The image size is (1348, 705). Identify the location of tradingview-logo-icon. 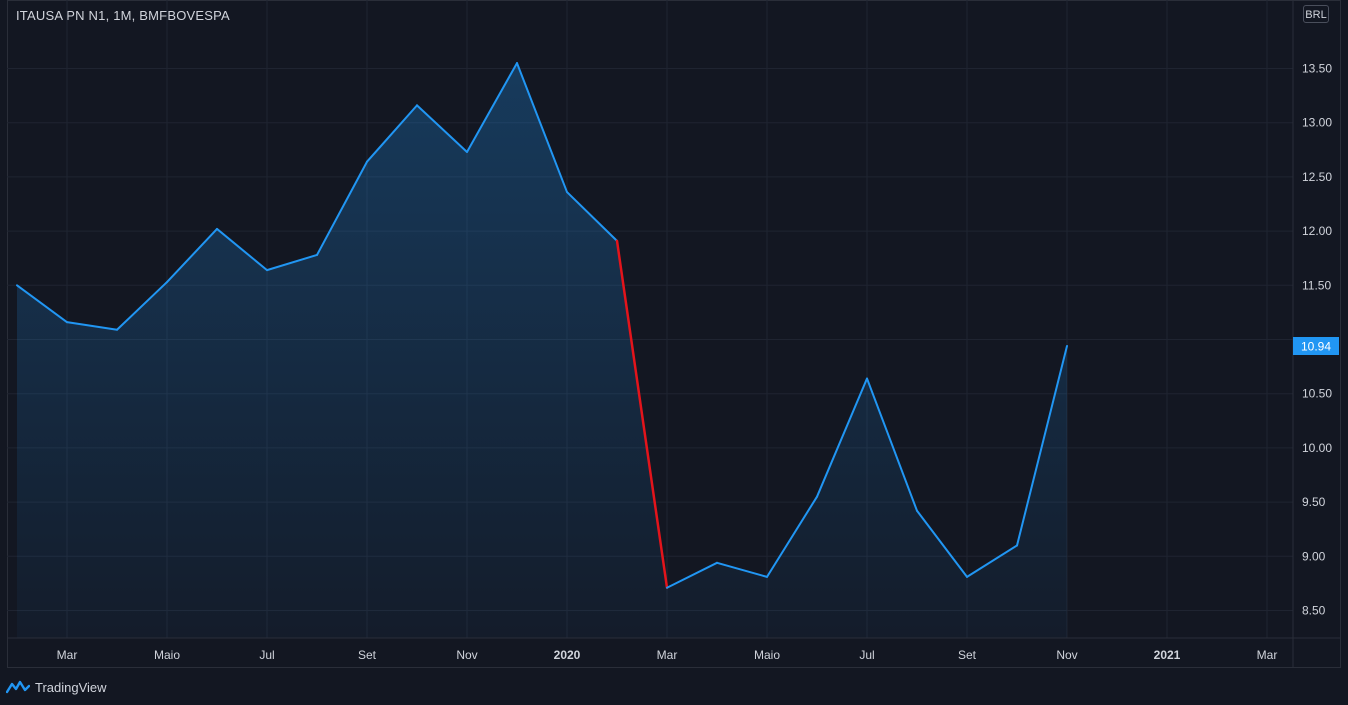
(18, 687).